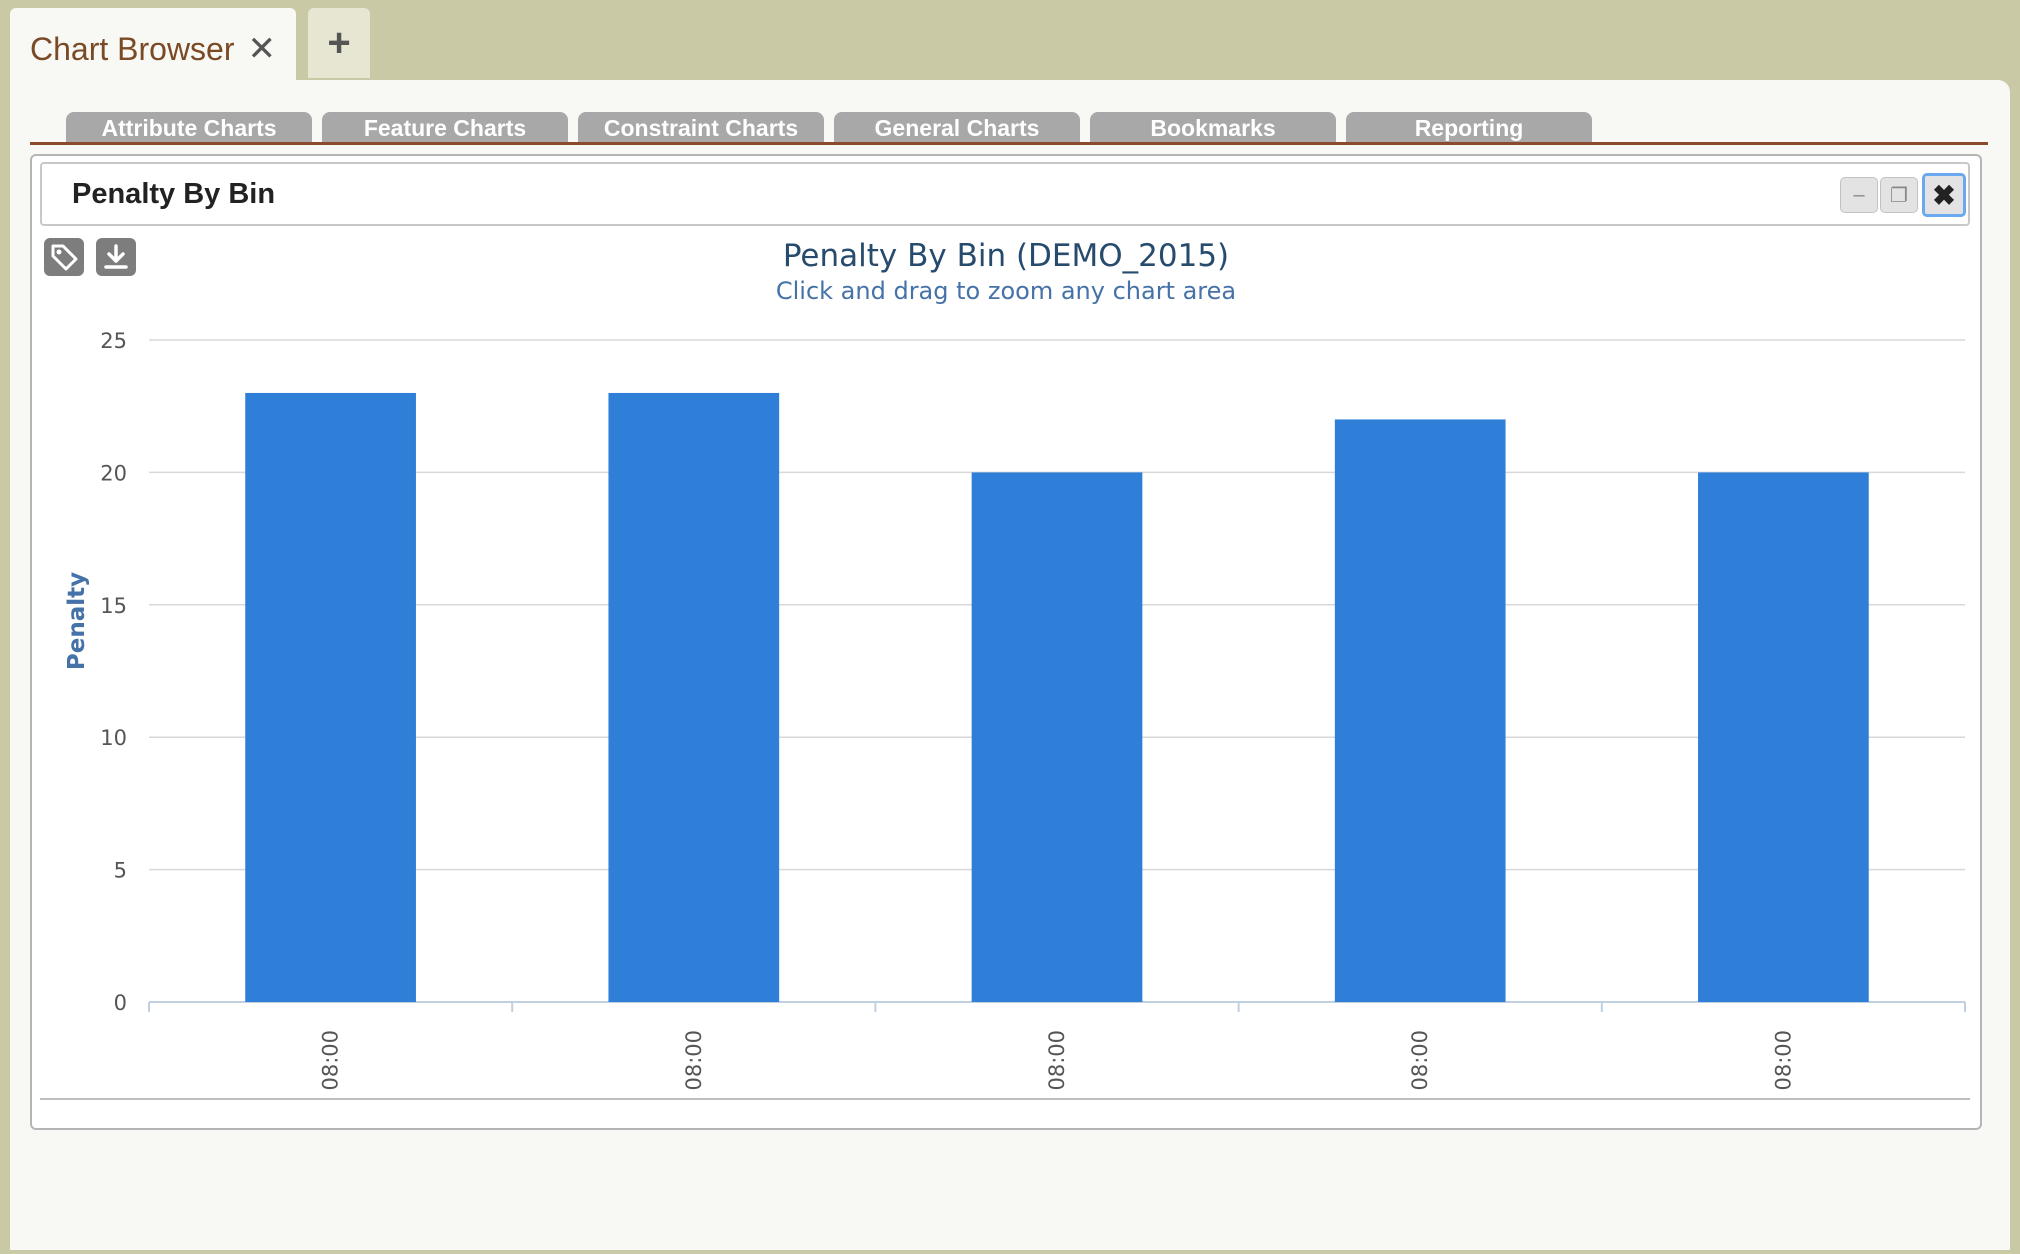 This screenshot has height=1254, width=2020. What do you see at coordinates (262, 49) in the screenshot?
I see `tab-close-icon: ✕` at bounding box center [262, 49].